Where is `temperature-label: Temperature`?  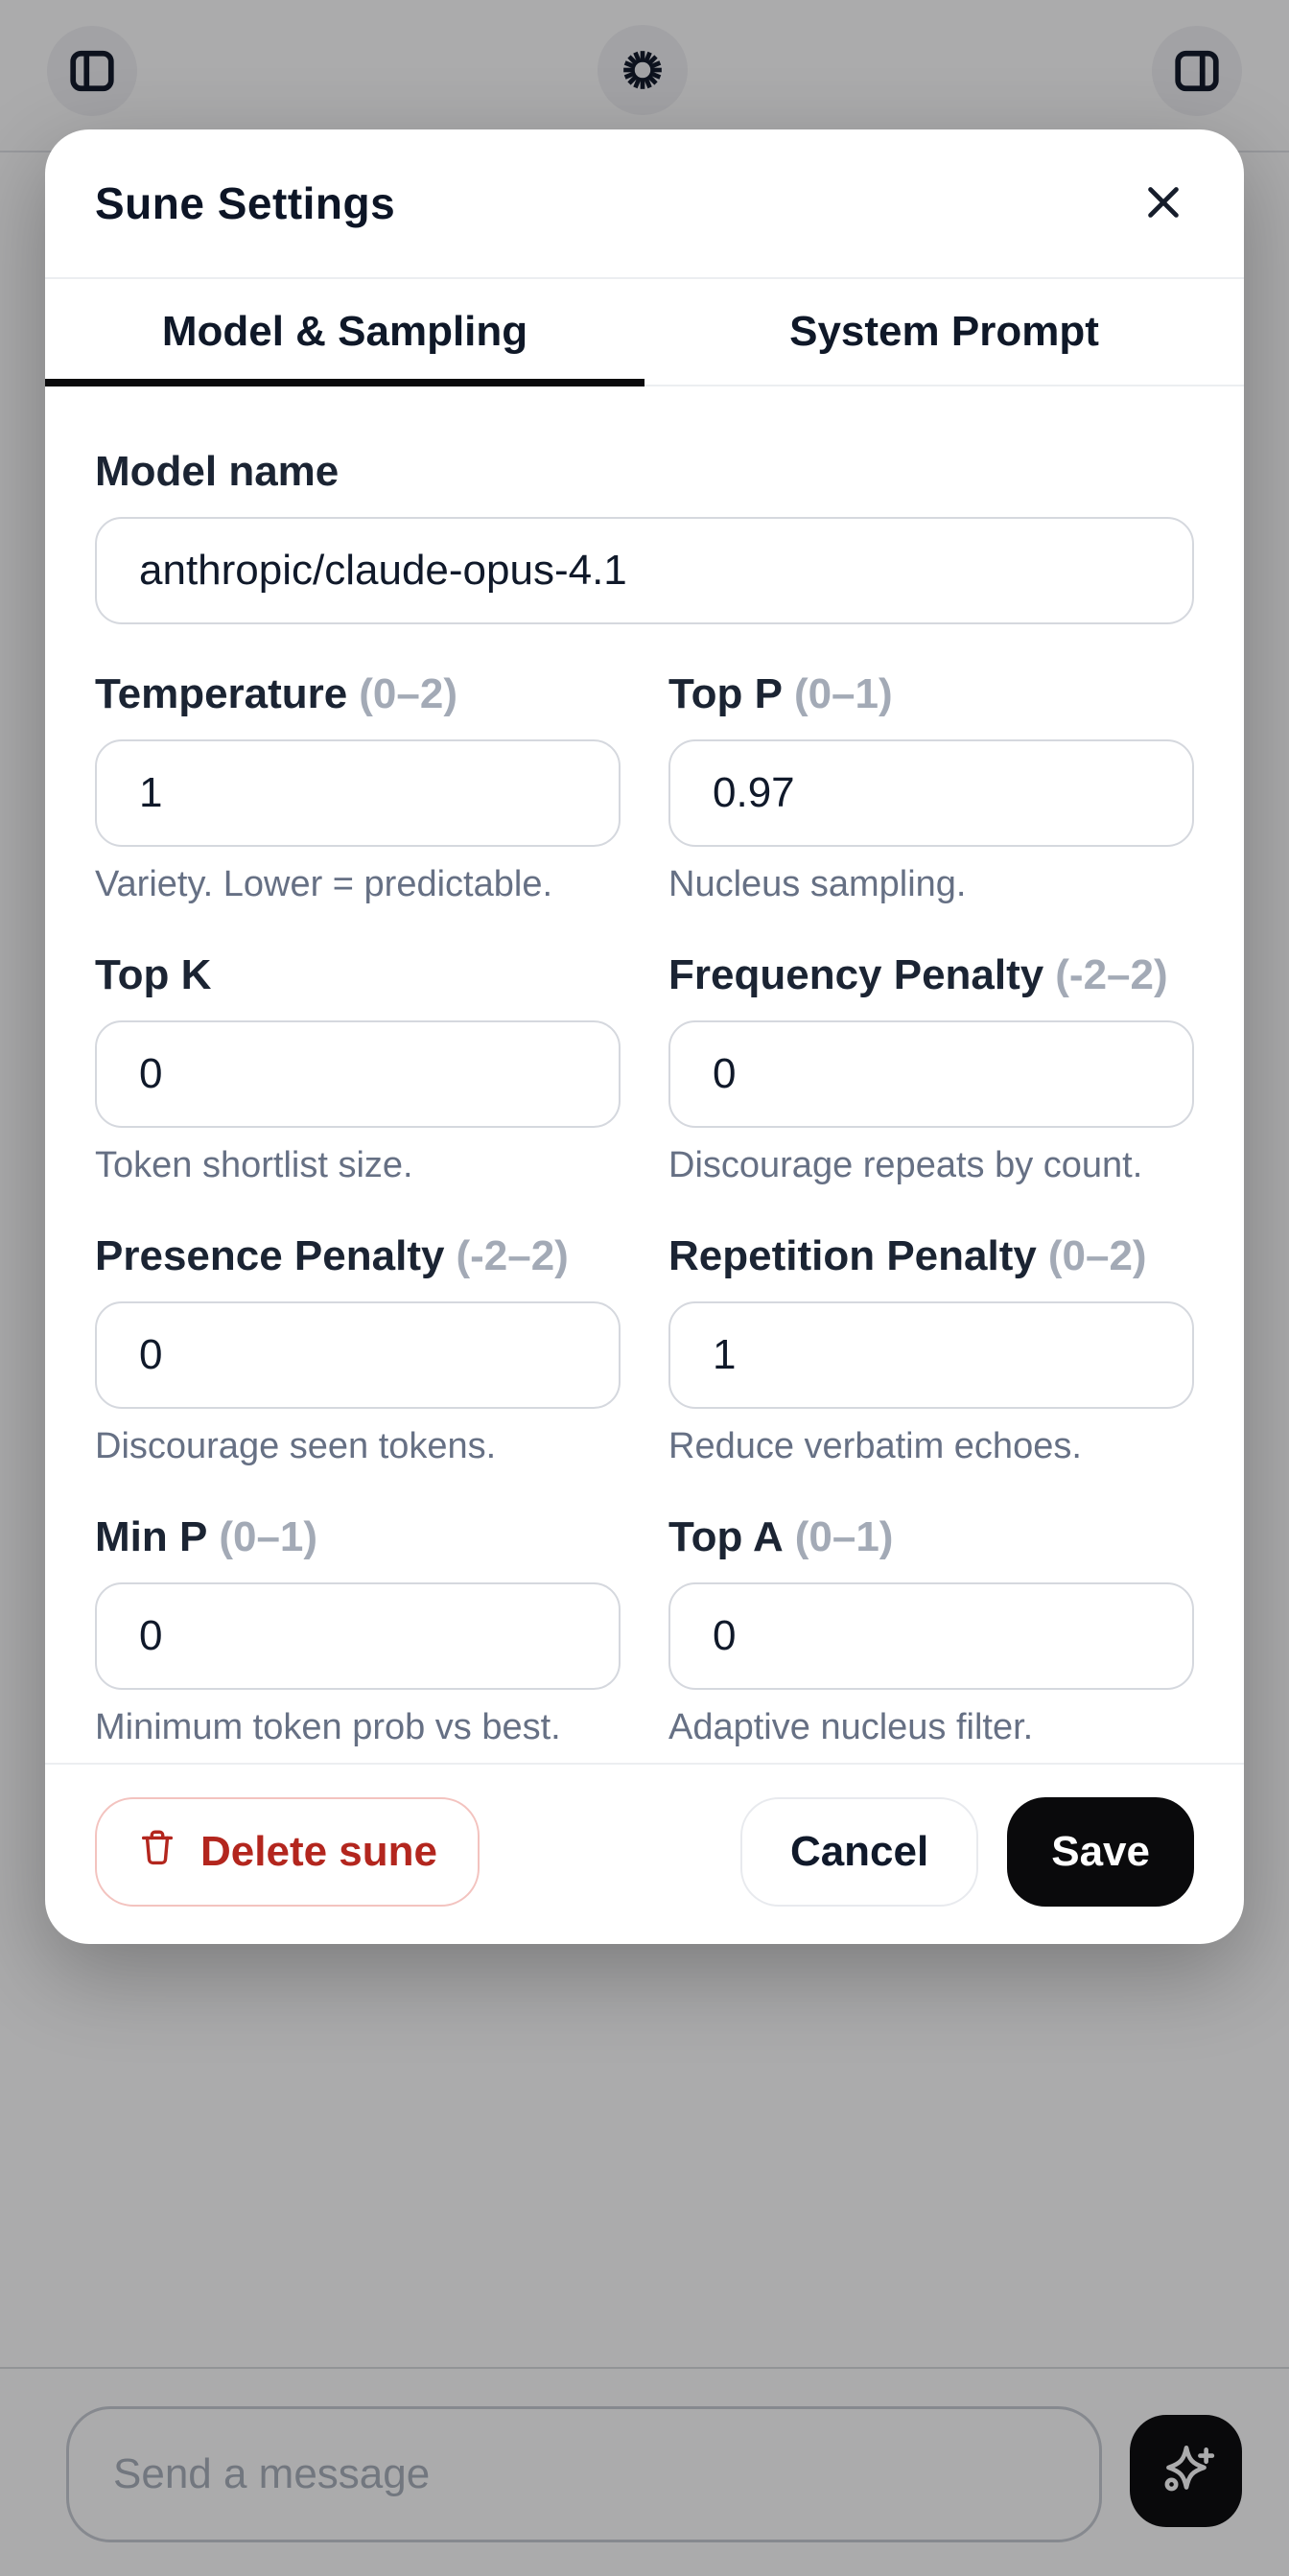
temperature-label: Temperature is located at coordinates (221, 693).